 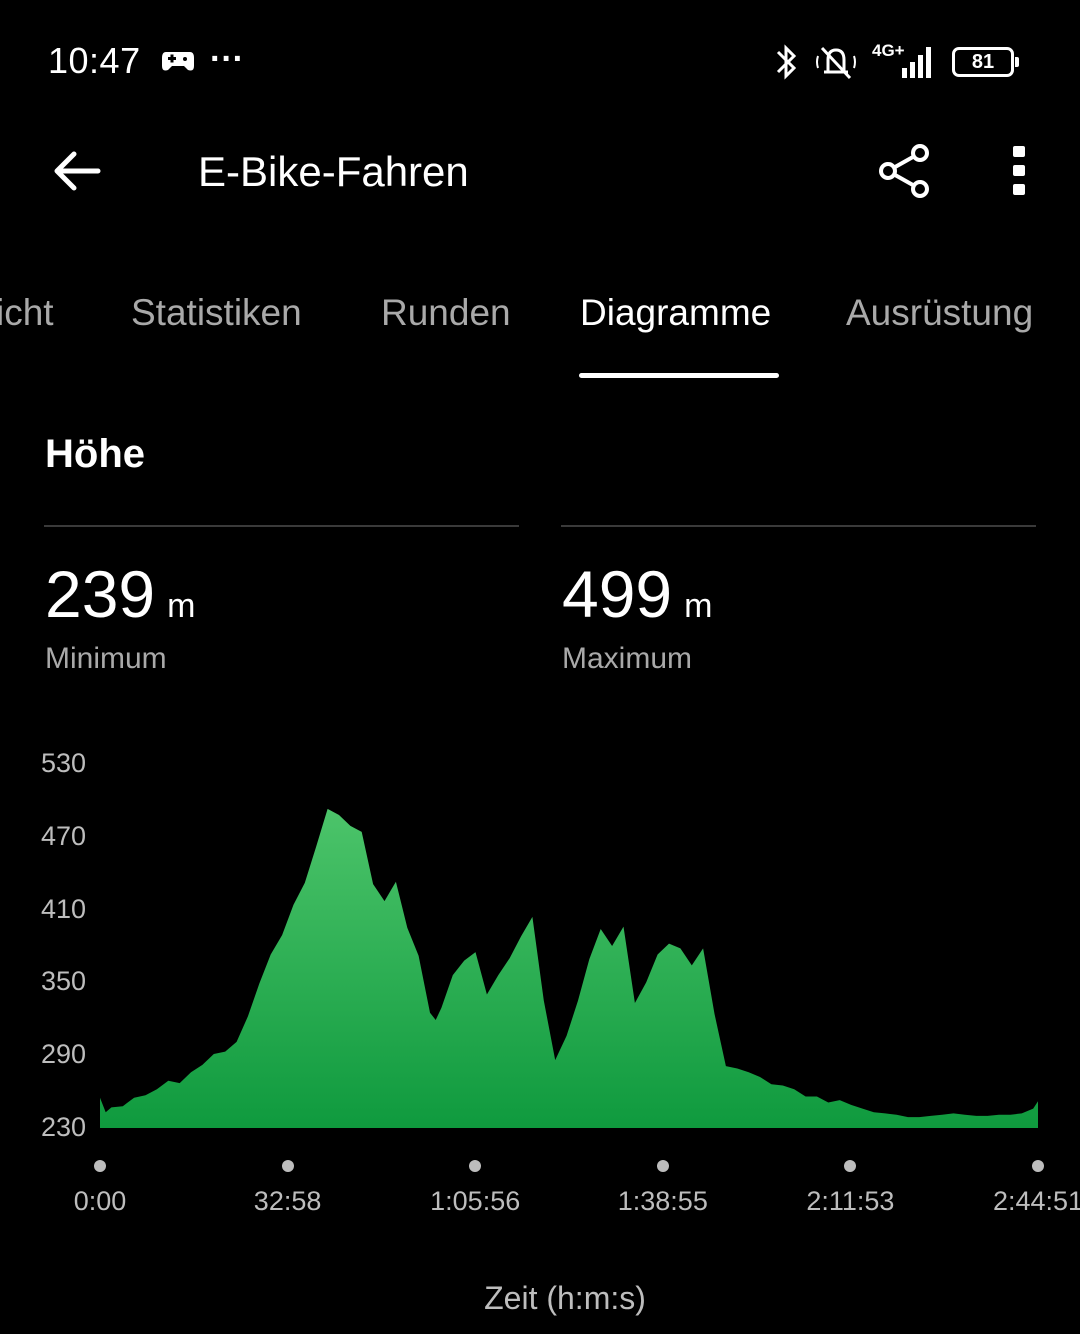 I want to click on tab-overview: icht, so click(x=27, y=312).